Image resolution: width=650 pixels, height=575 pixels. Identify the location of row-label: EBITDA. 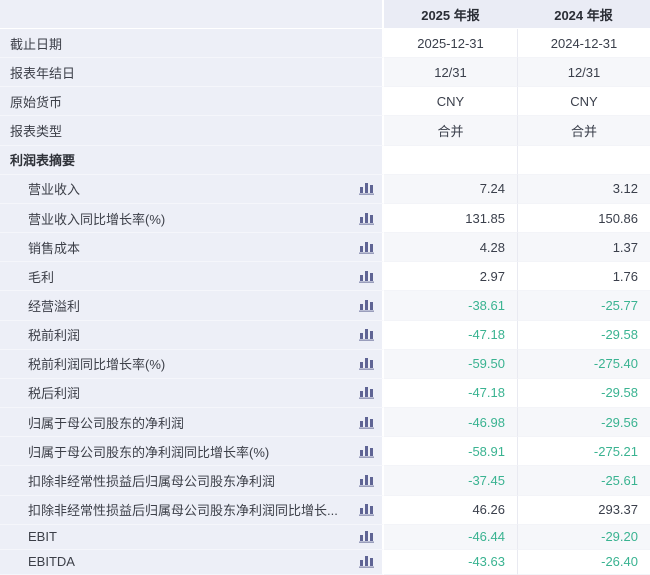
(51, 562).